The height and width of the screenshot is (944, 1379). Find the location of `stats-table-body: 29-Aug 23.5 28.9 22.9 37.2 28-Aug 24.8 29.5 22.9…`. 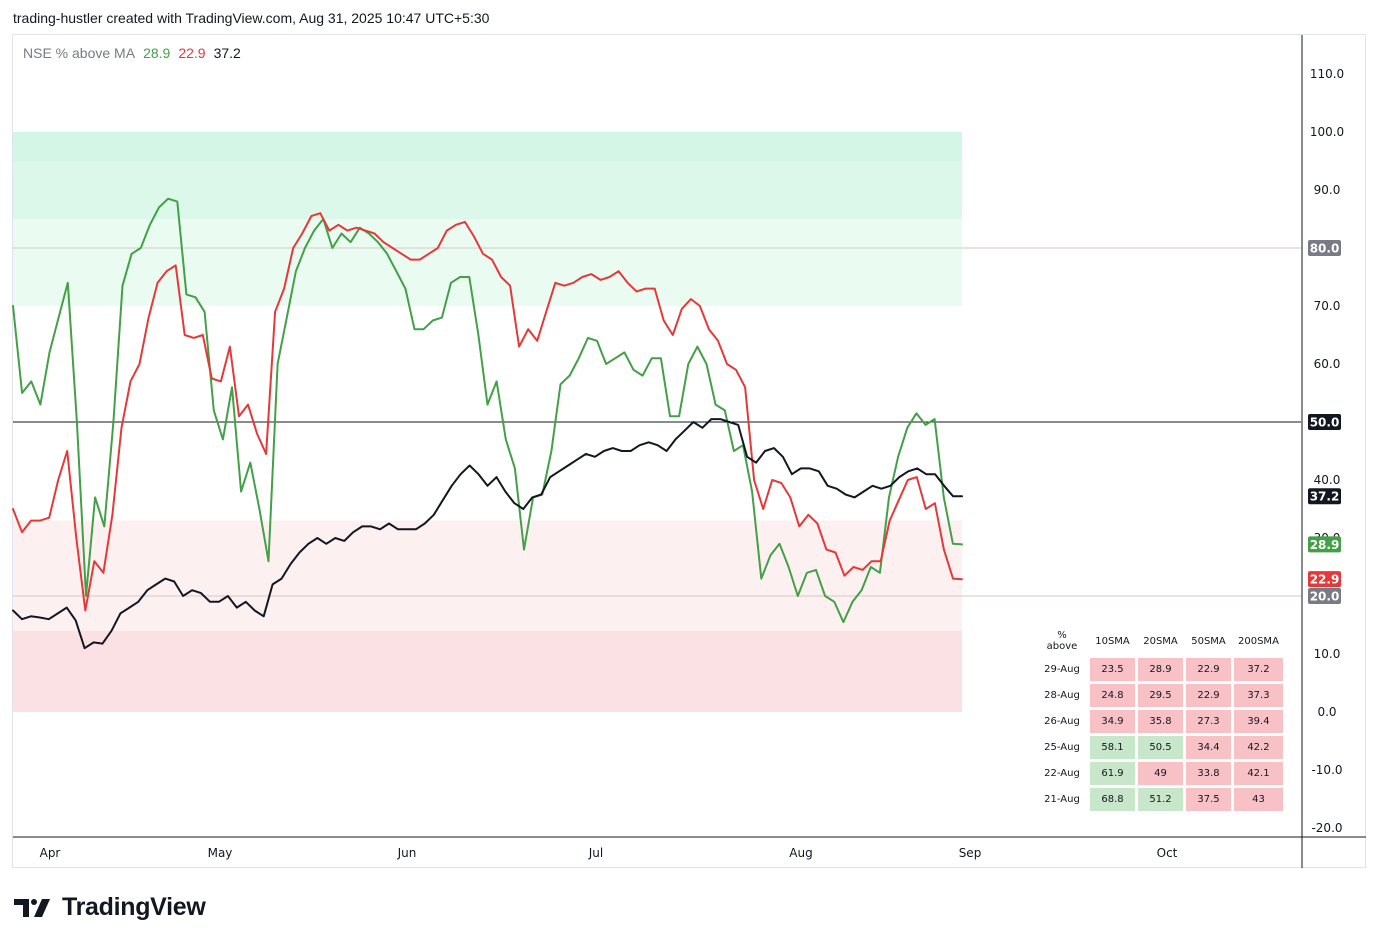

stats-table-body: 29-Aug 23.5 28.9 22.9 37.2 28-Aug 24.8 29.5 22.9… is located at coordinates (1160, 734).